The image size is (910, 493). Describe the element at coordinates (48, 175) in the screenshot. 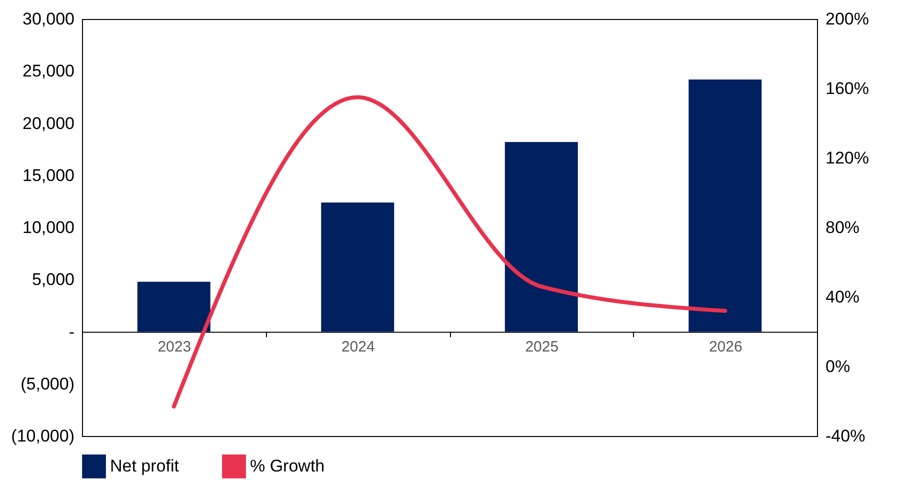

I see `y-tick-label: 15,000` at that location.